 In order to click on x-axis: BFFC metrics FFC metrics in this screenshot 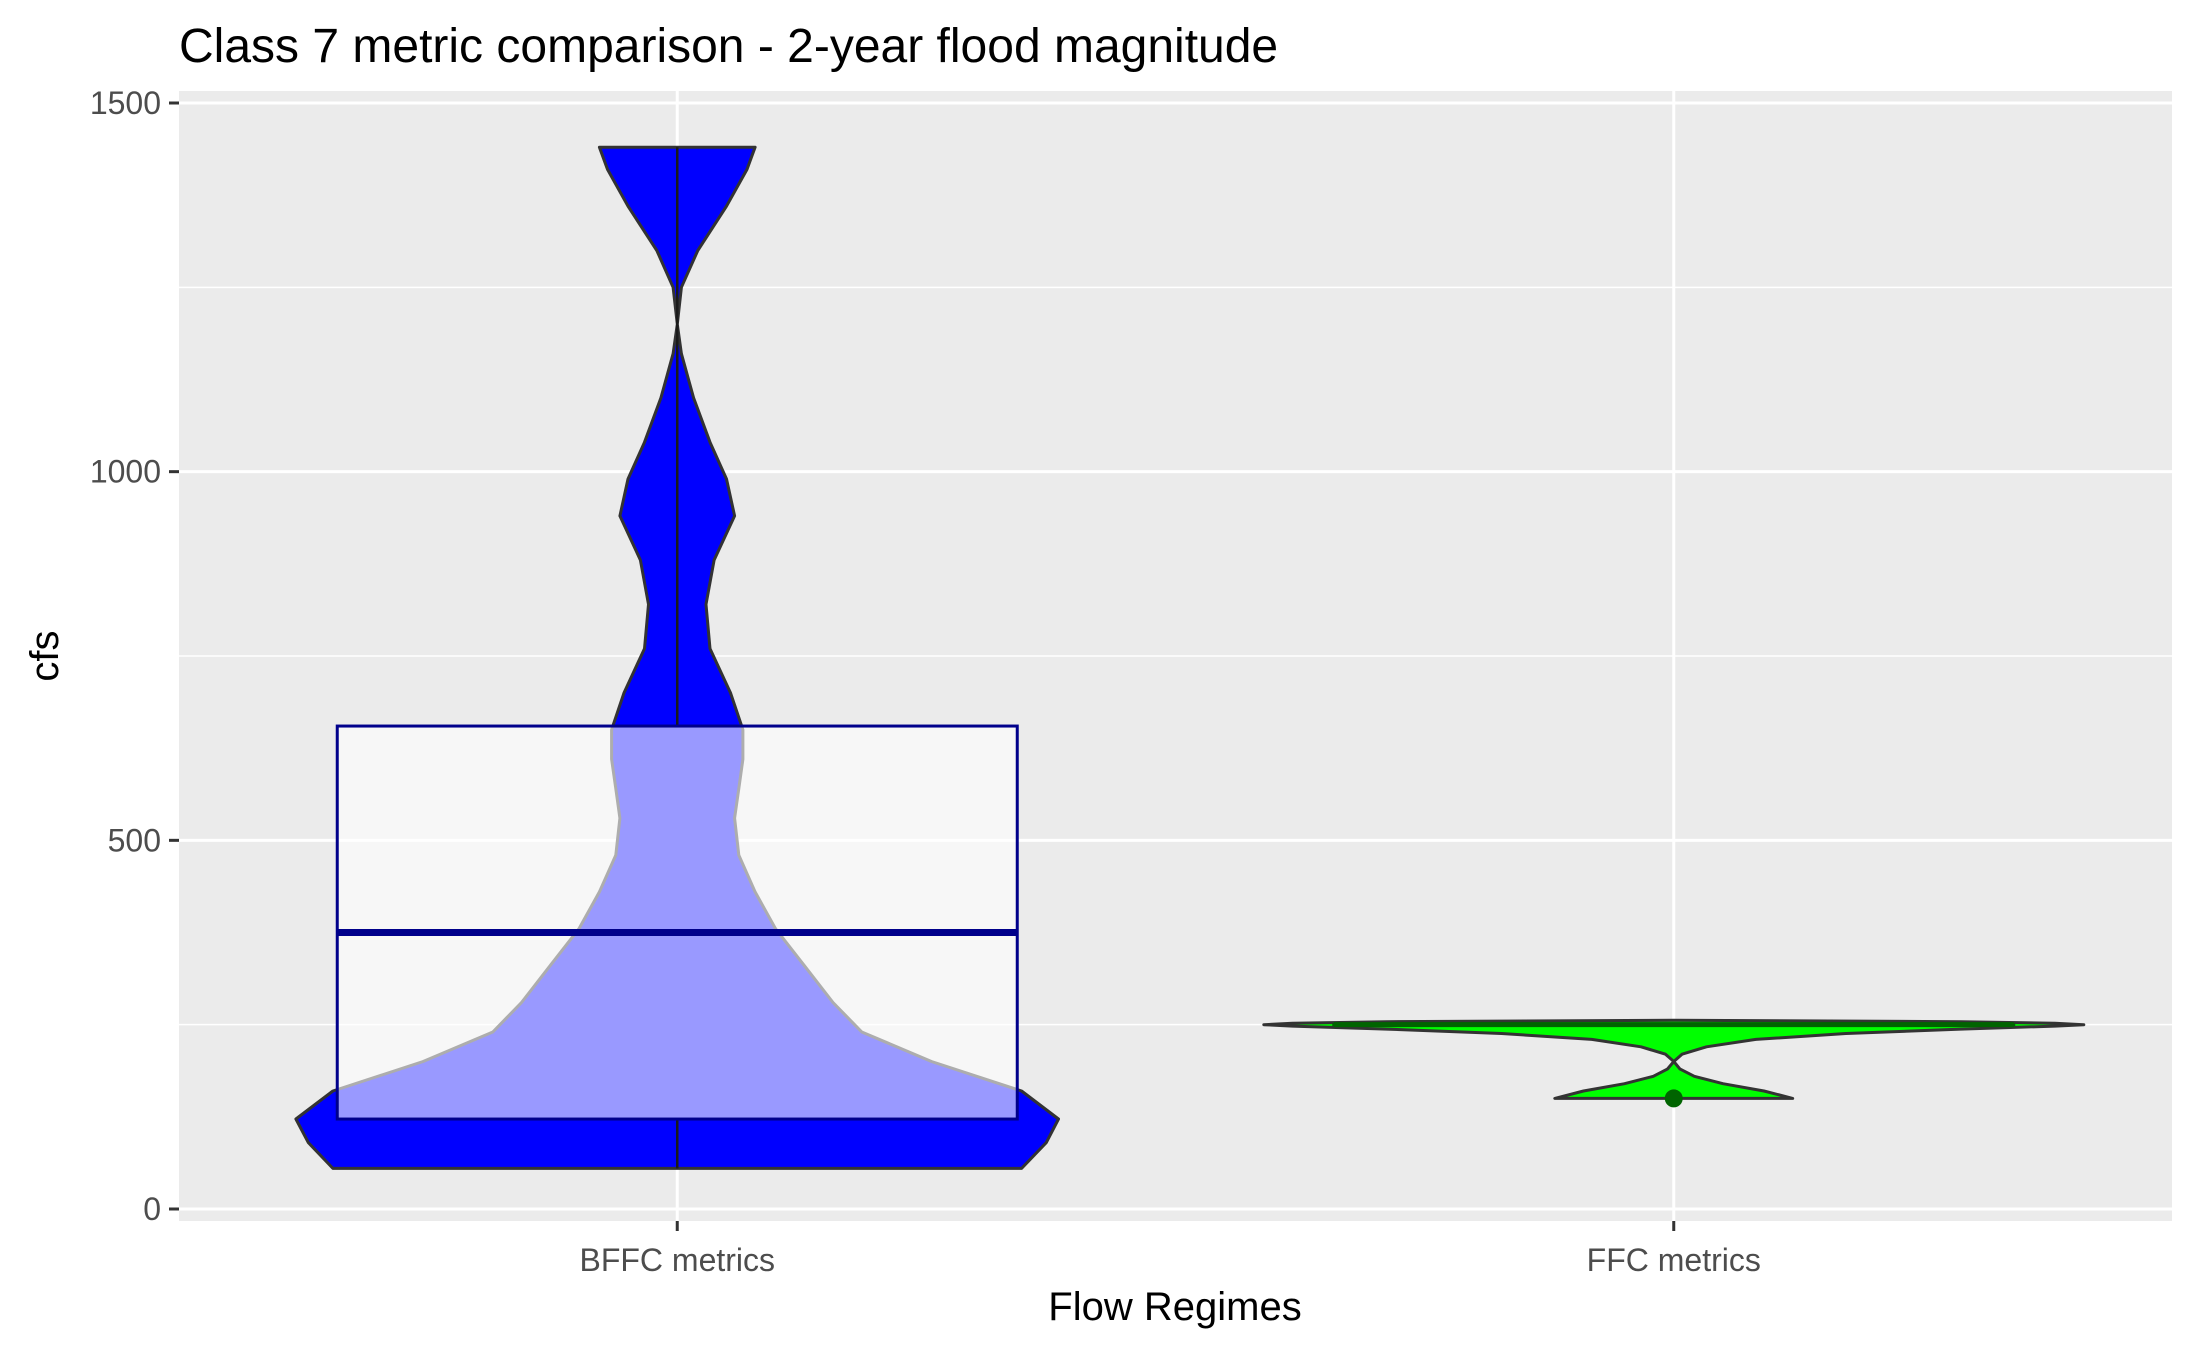, I will do `click(1170, 1249)`.